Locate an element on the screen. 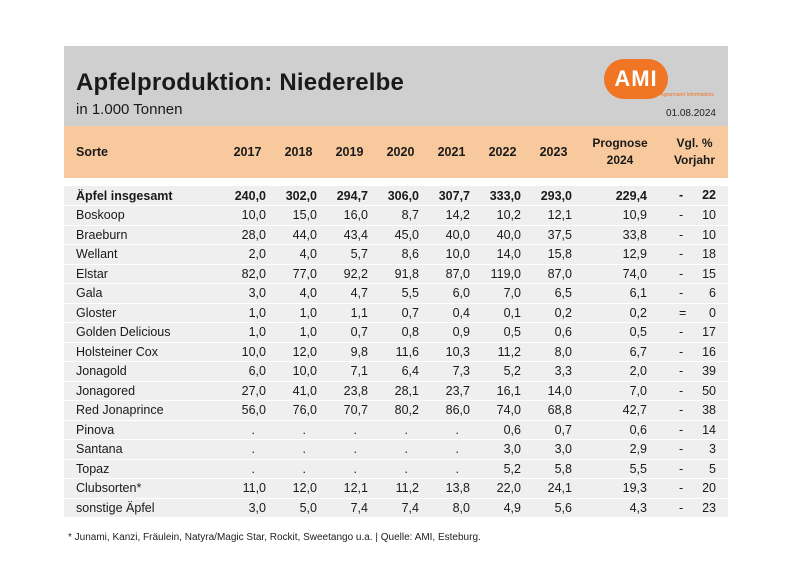  col-header-year: 2021 is located at coordinates (451, 152).